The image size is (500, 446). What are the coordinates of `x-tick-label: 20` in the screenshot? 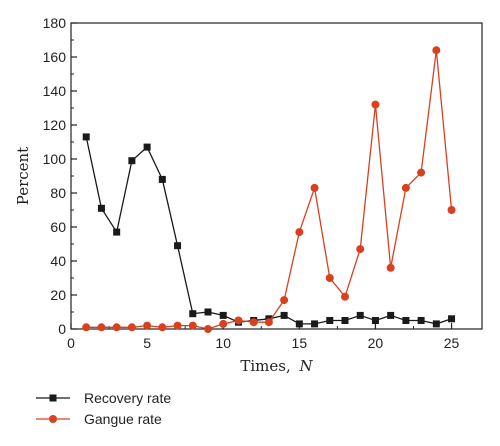 It's located at (376, 343).